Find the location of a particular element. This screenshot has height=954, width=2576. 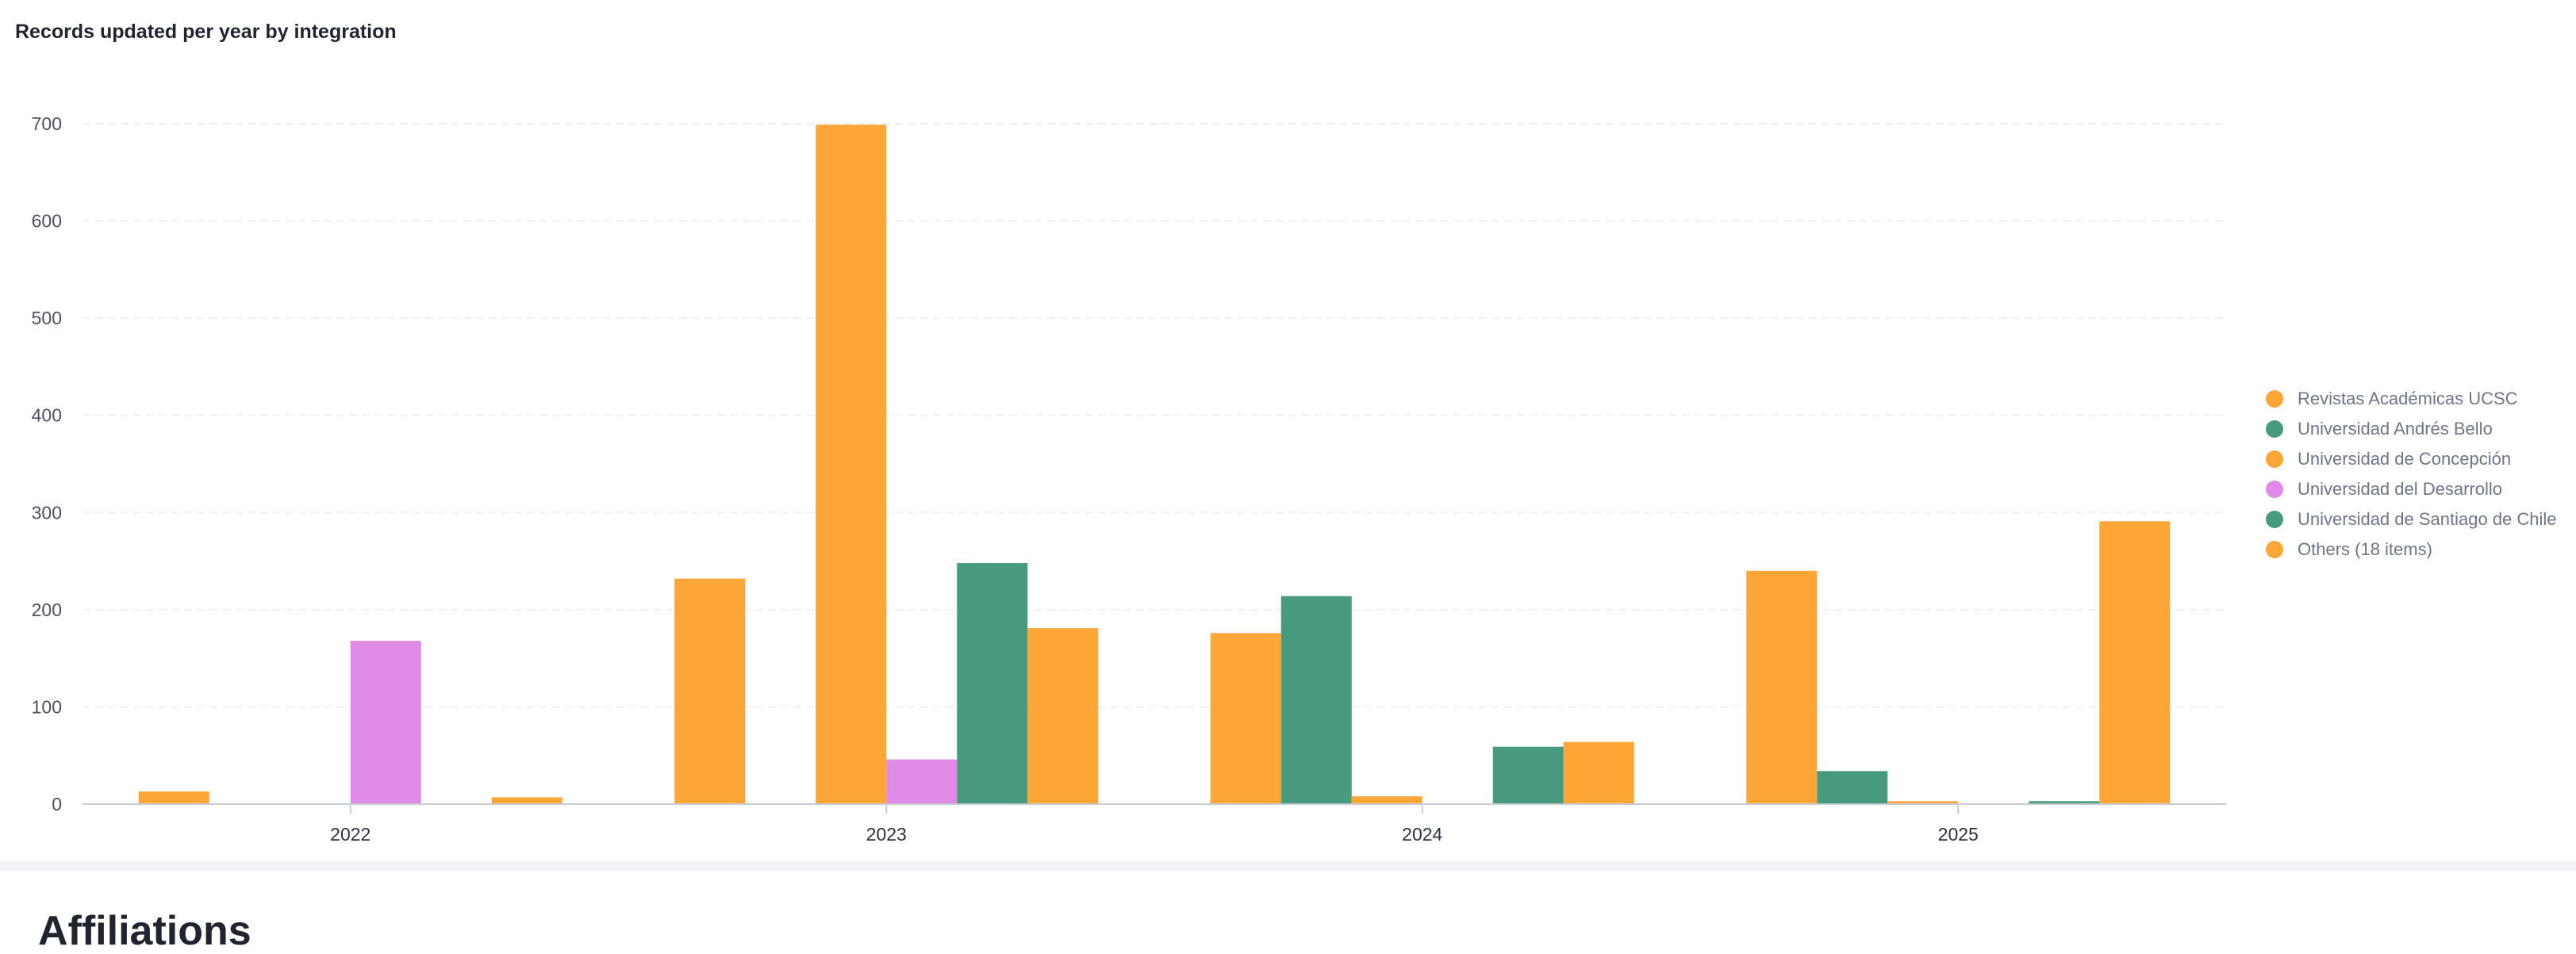

y-tick-label: 500 is located at coordinates (47, 318).